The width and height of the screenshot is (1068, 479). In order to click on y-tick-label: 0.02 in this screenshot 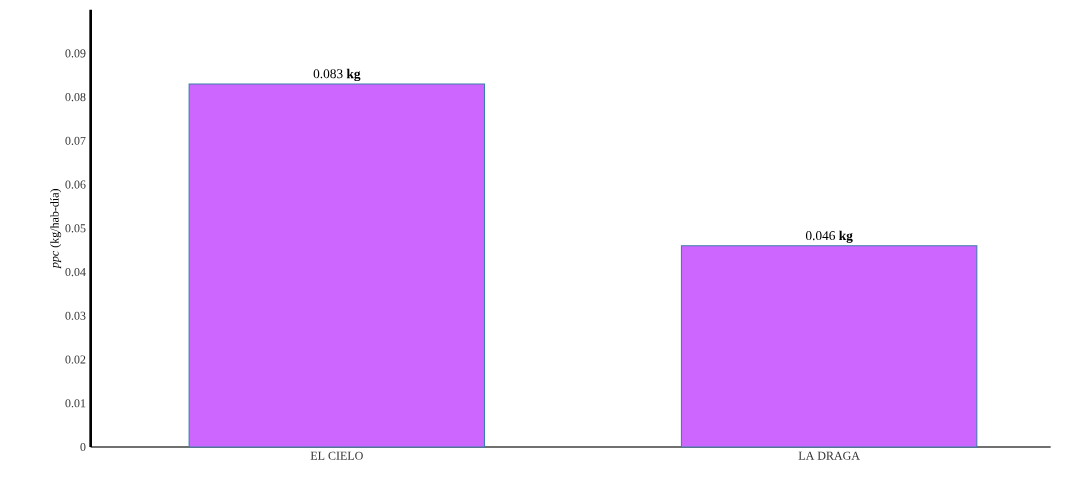, I will do `click(75, 359)`.